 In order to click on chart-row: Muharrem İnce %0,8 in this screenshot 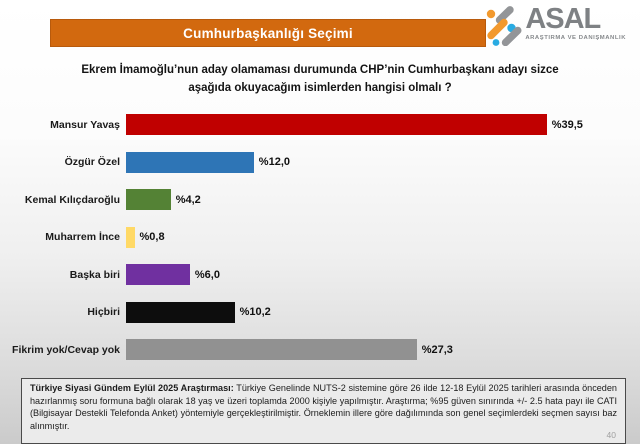, I will do `click(320, 238)`.